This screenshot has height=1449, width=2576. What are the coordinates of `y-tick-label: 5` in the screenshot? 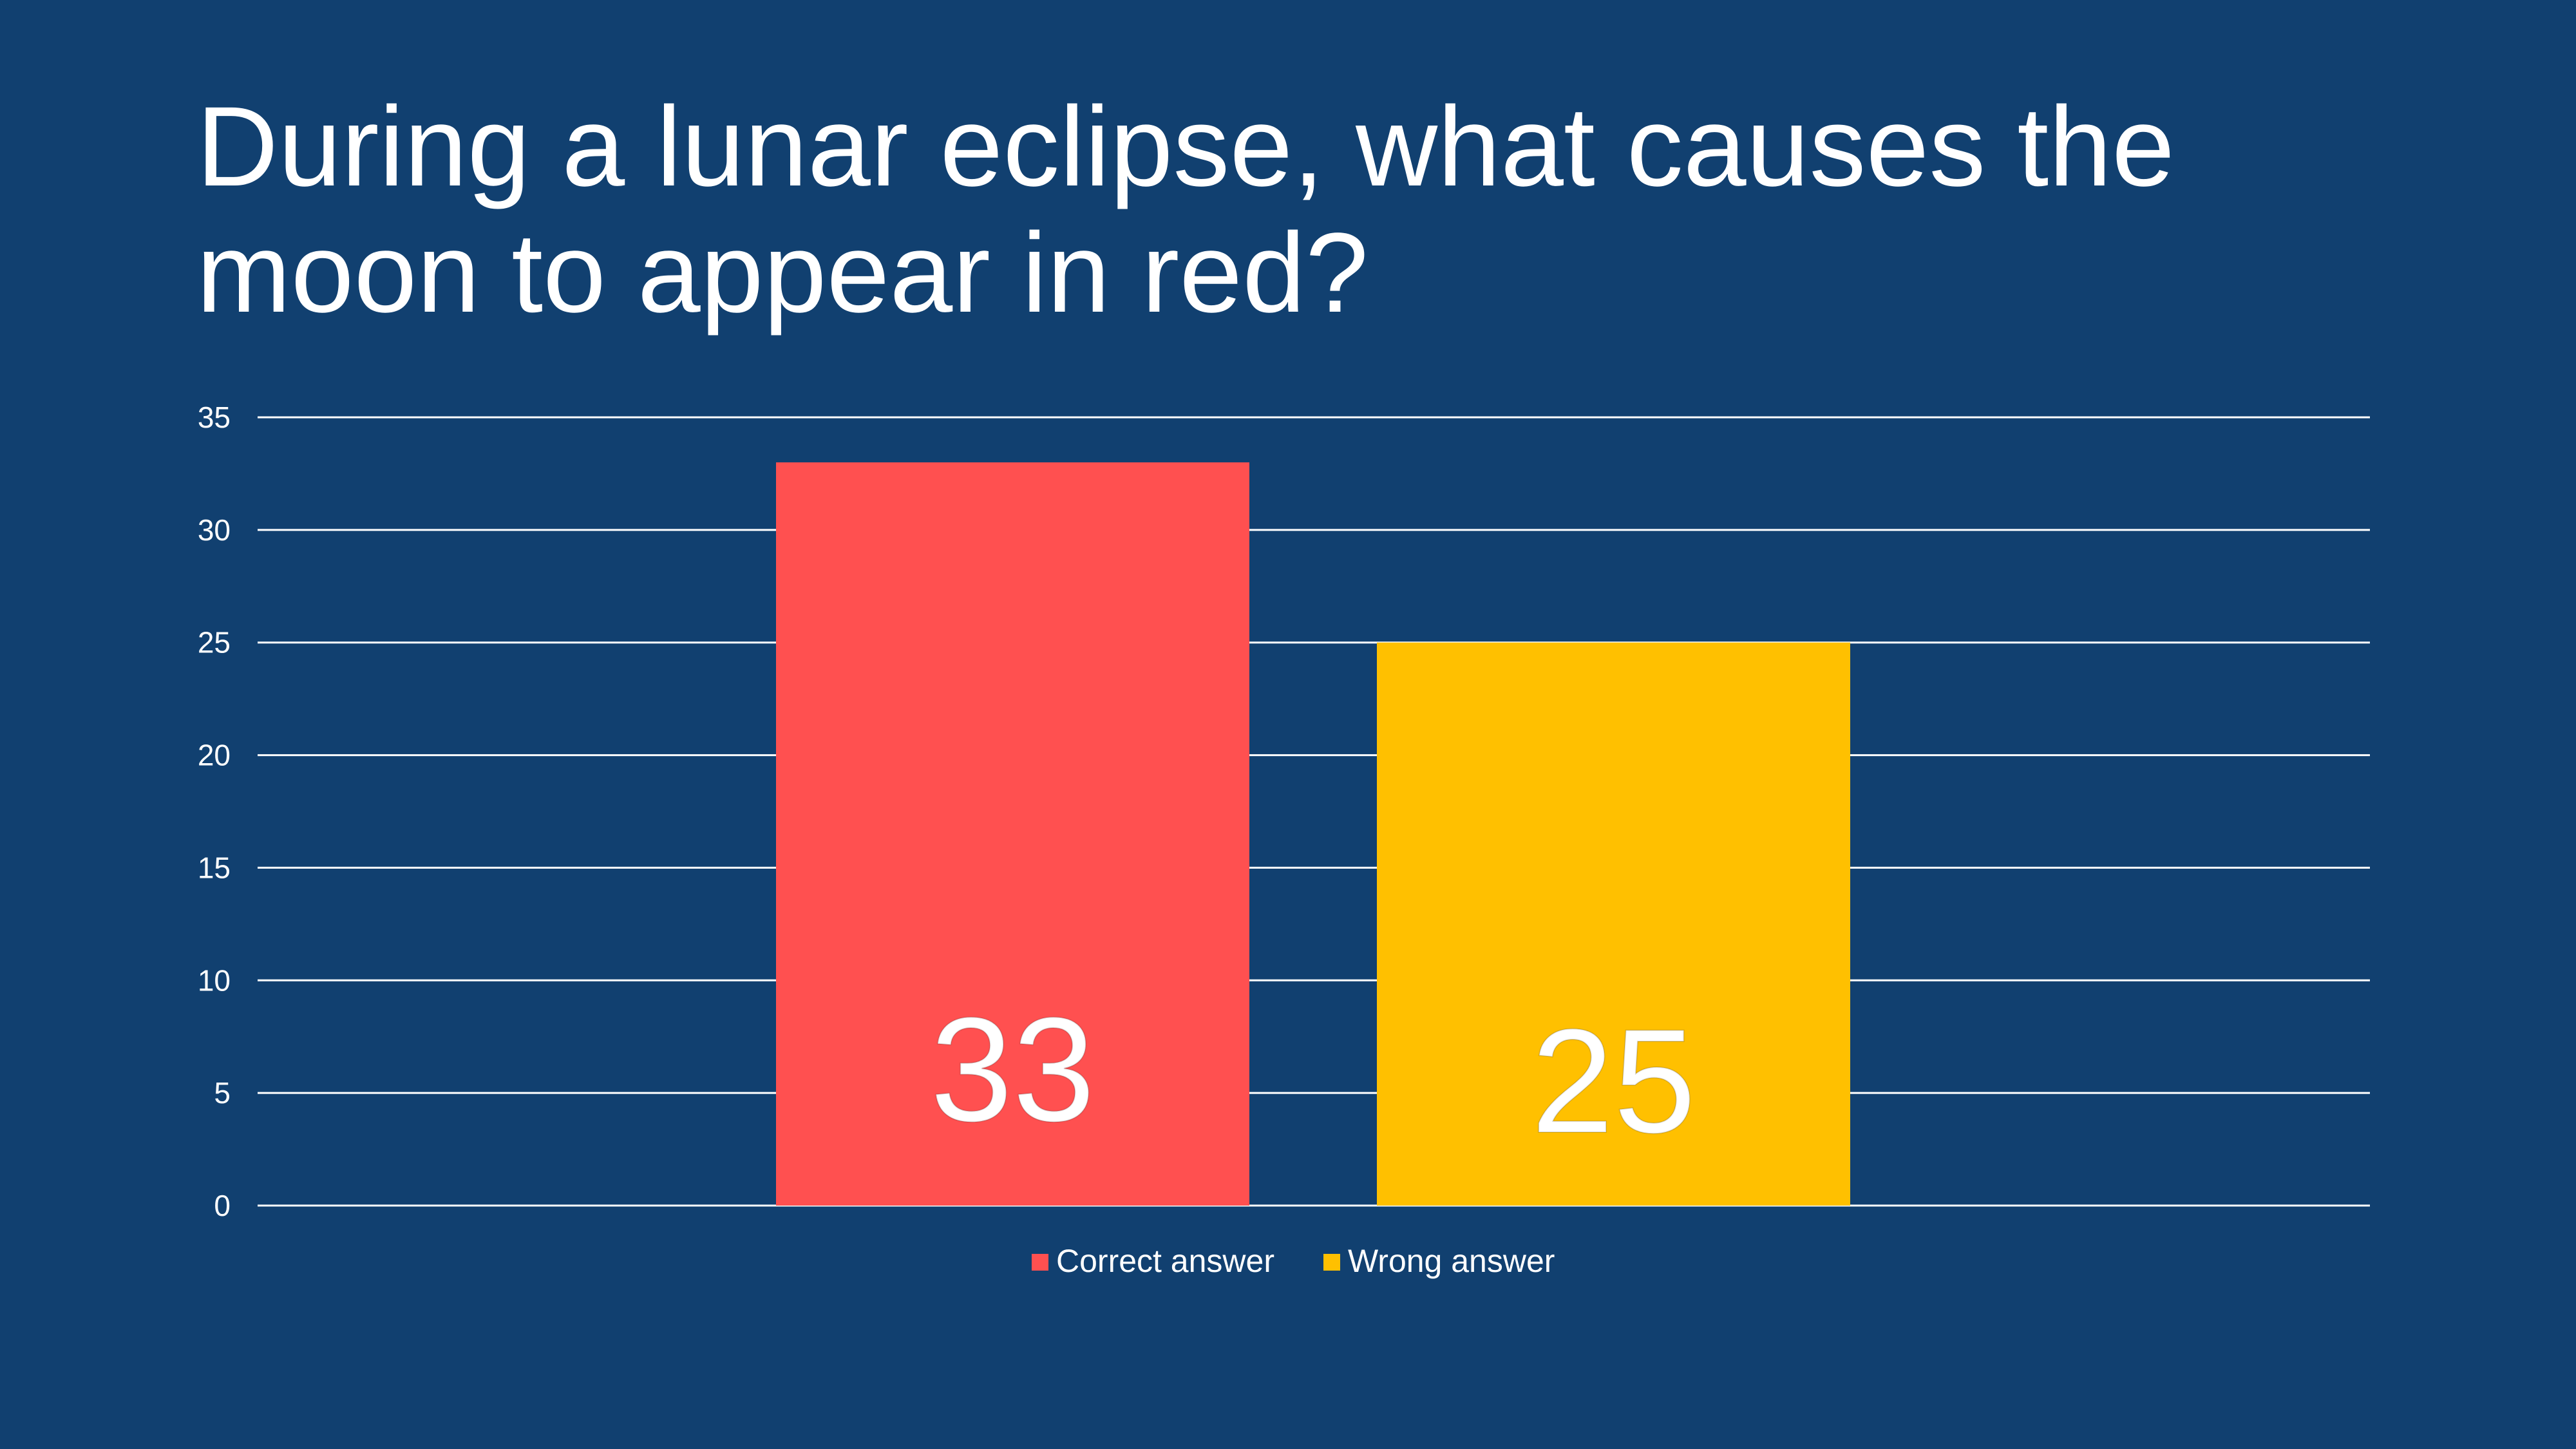 It's located at (223, 1093).